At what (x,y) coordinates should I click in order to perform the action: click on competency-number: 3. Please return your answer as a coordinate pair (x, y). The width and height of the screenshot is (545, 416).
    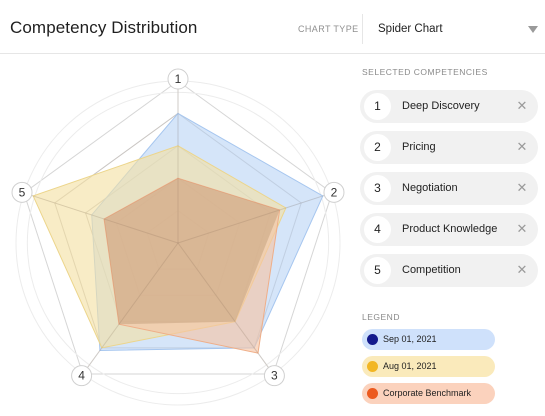
    Looking at the image, I should click on (377, 188).